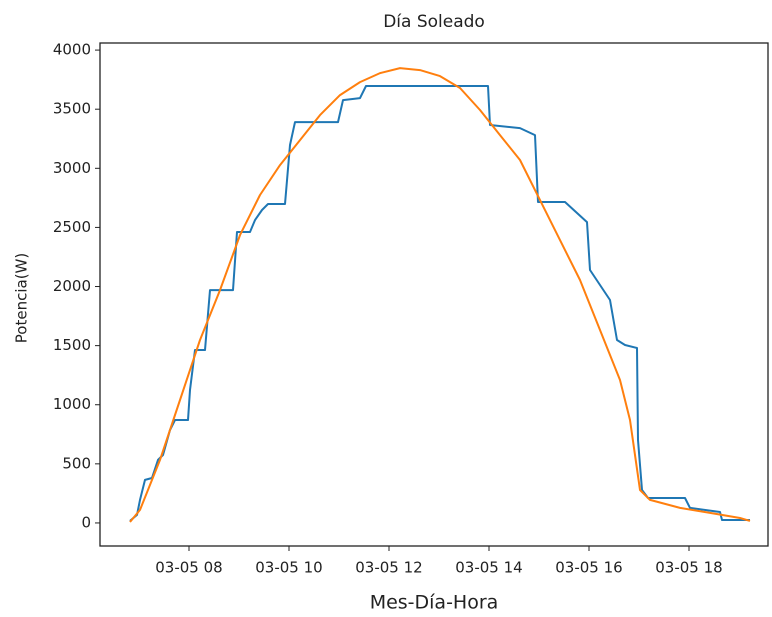  What do you see at coordinates (72, 168) in the screenshot?
I see `y-tick-label: 3000` at bounding box center [72, 168].